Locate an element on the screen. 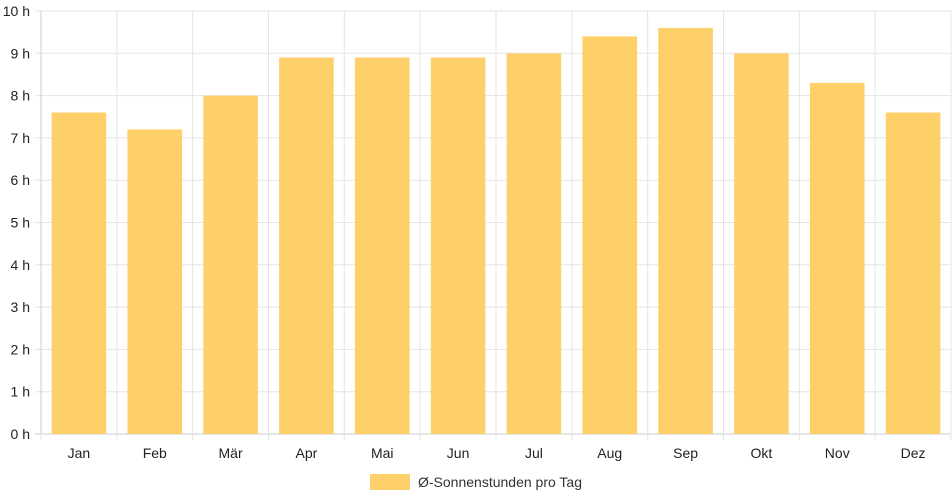  y-tick-label: 1 h is located at coordinates (20, 392).